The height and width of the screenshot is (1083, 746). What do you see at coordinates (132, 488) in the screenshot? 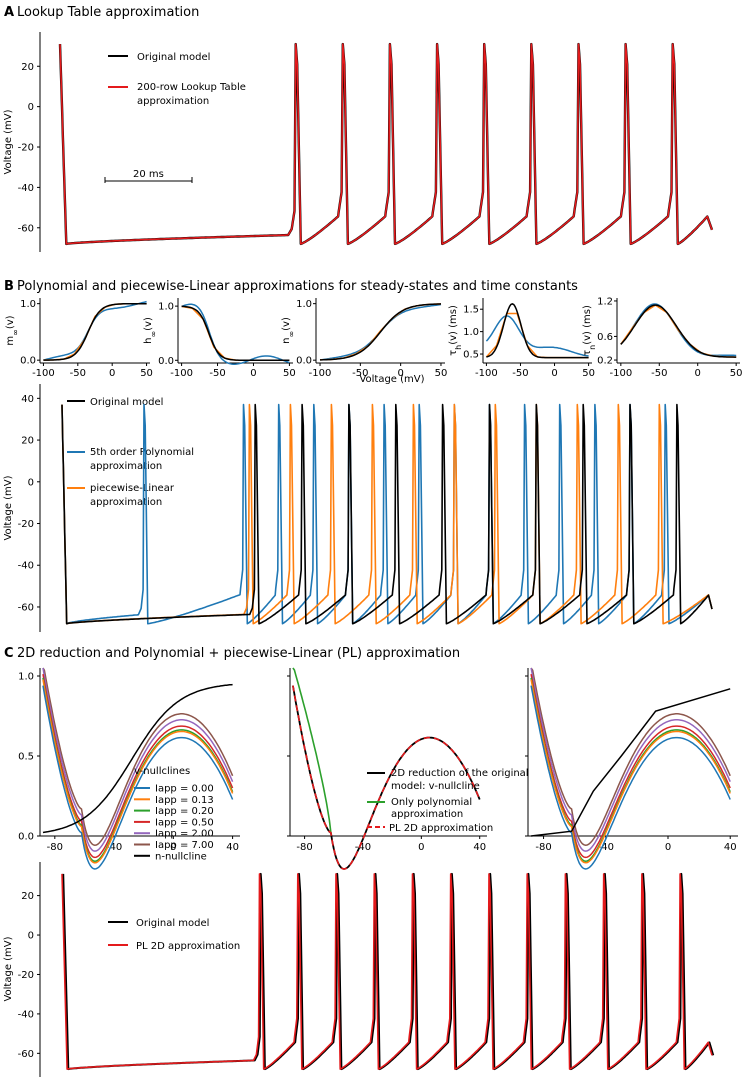
I see `legend-label-piecewise-line1: piecewise-Linear` at bounding box center [132, 488].